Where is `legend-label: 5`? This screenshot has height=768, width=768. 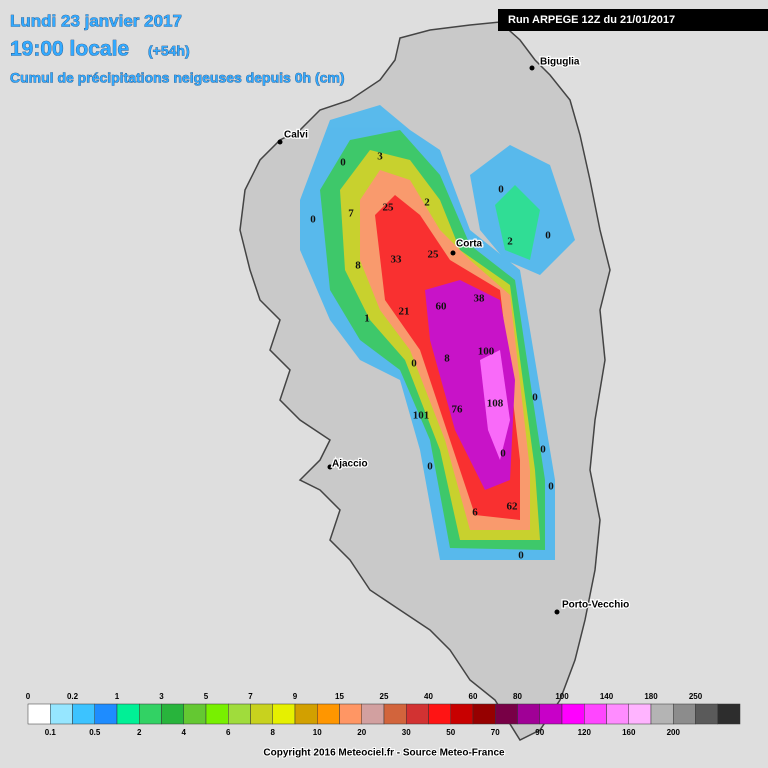 legend-label: 5 is located at coordinates (206, 696).